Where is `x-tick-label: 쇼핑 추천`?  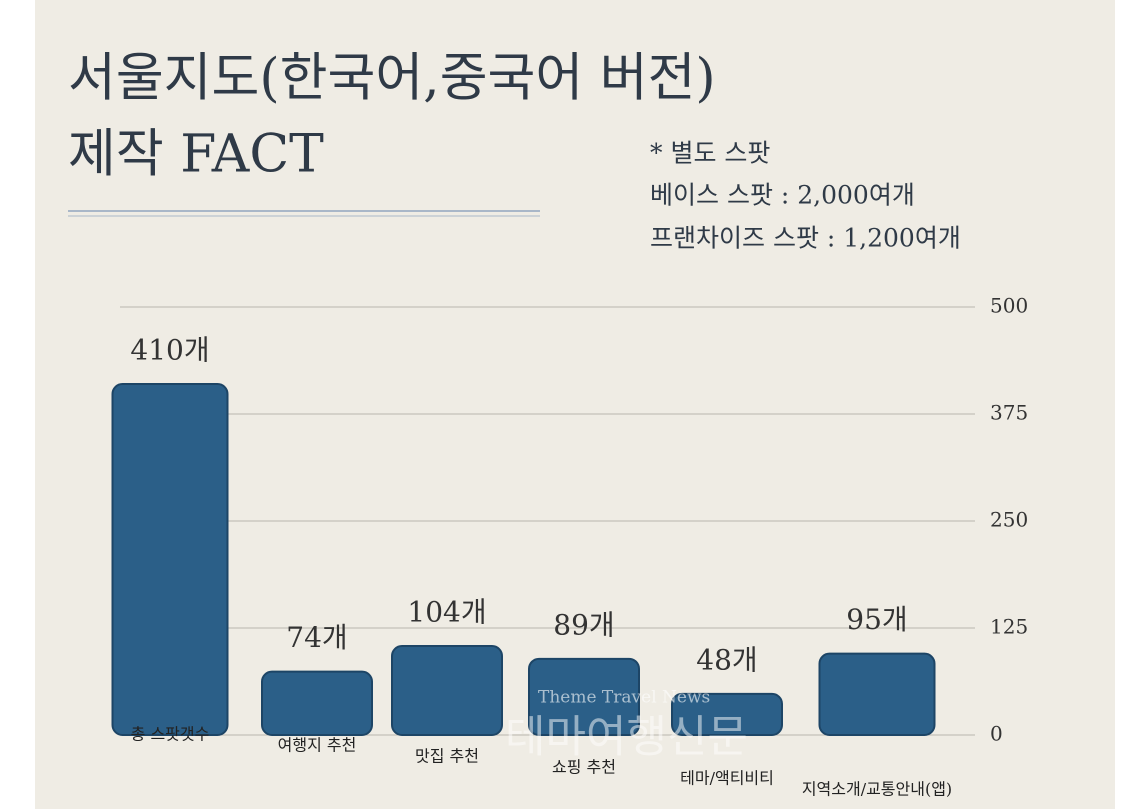
x-tick-label: 쇼핑 추천 is located at coordinates (584, 767).